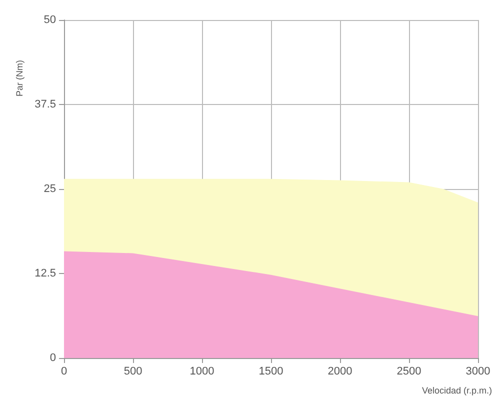 This screenshot has height=410, width=500. I want to click on x-tick-label: 2000, so click(340, 372).